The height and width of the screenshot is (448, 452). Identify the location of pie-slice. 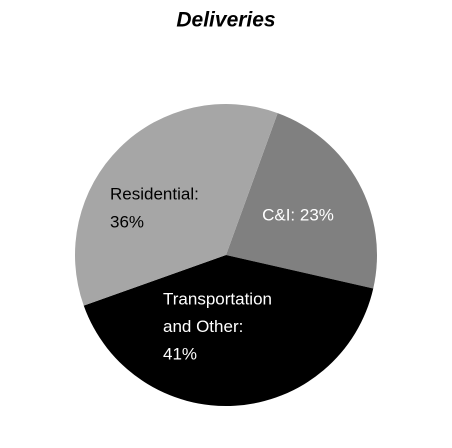
(302, 201).